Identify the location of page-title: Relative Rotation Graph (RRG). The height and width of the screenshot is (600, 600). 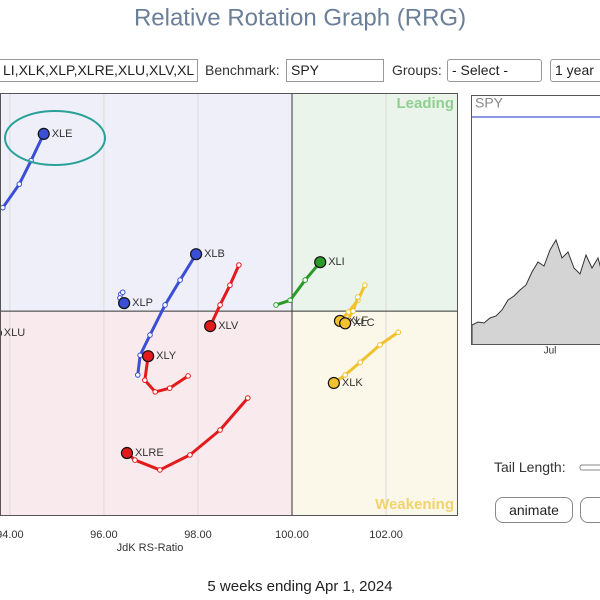
(300, 17).